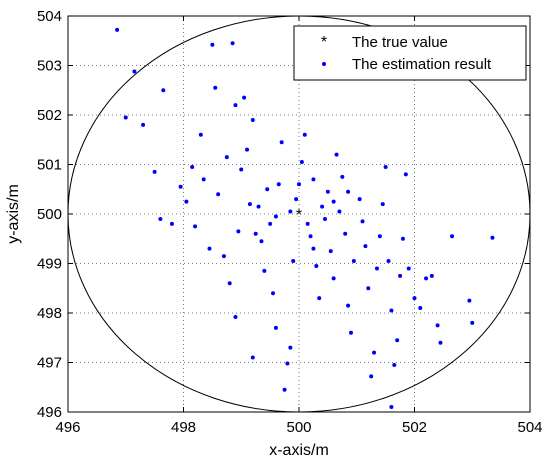  I want to click on y-tick-label: 499, so click(49, 264).